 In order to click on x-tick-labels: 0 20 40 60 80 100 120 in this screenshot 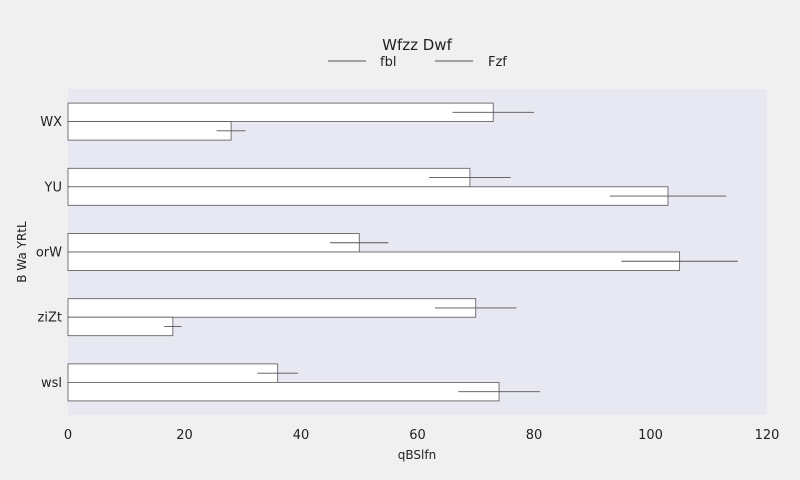, I will do `click(422, 435)`.